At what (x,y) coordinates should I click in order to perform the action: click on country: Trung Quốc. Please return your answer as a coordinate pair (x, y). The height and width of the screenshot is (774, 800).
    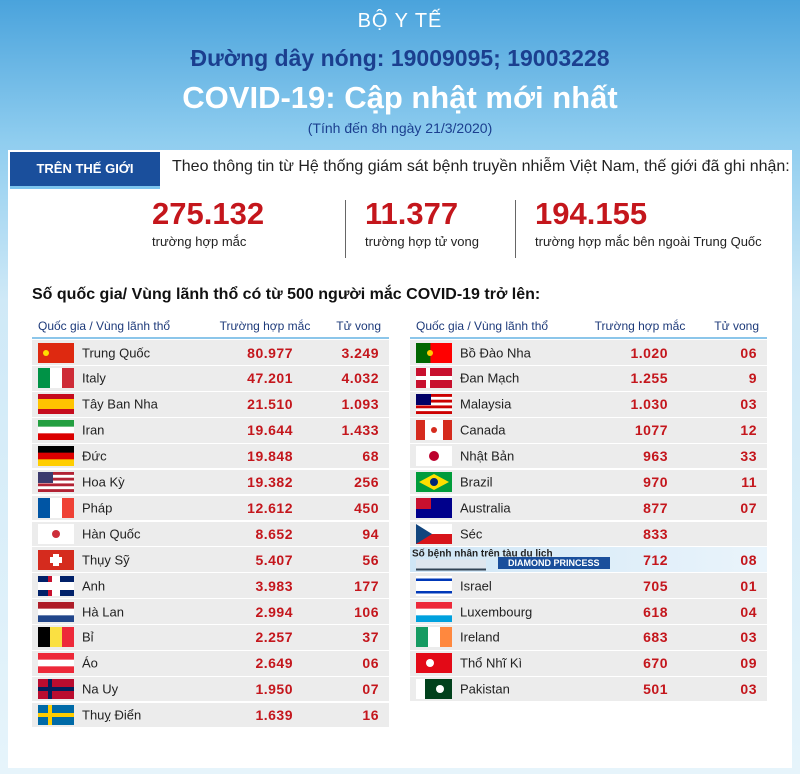
    Looking at the image, I should click on (116, 353).